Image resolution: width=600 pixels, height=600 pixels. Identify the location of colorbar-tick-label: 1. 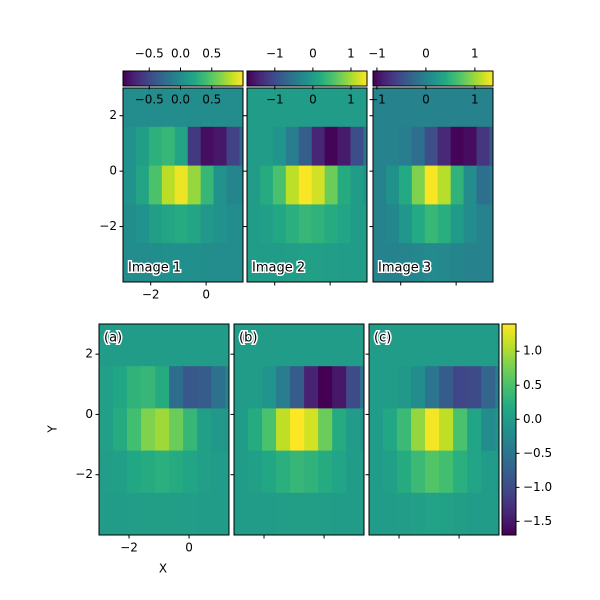
(351, 54).